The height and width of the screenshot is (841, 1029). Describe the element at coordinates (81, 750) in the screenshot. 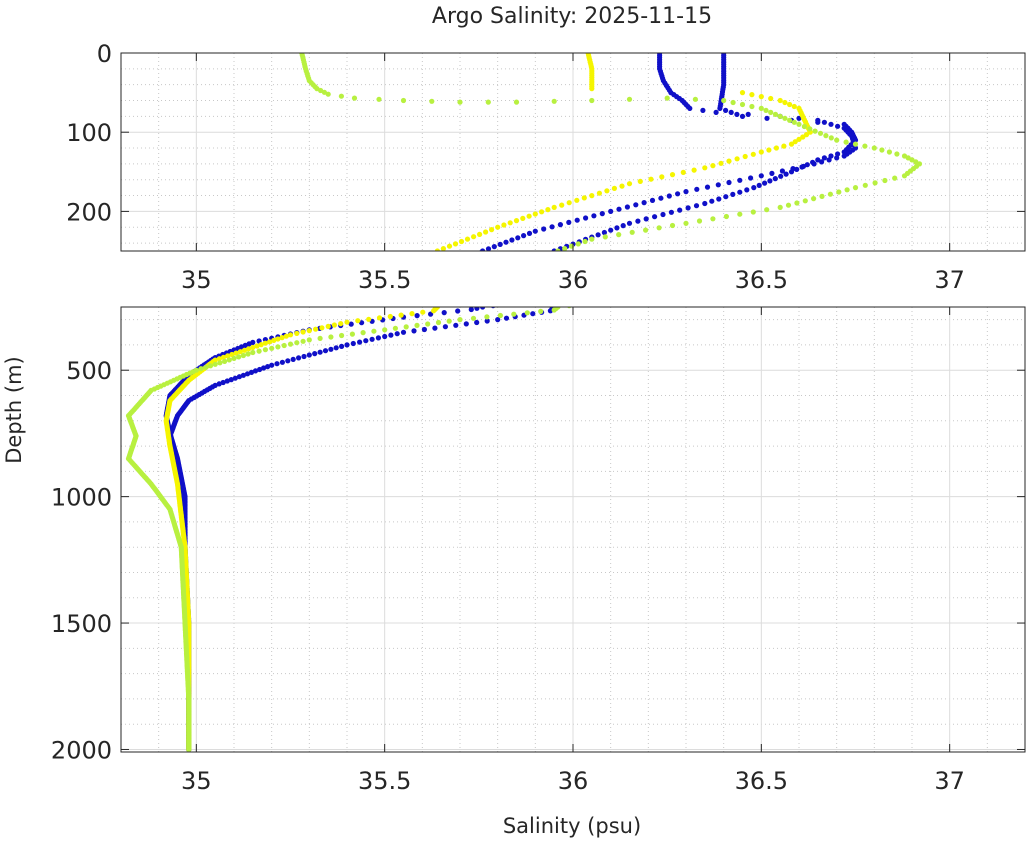

I see `y-tick-label: 2000` at that location.